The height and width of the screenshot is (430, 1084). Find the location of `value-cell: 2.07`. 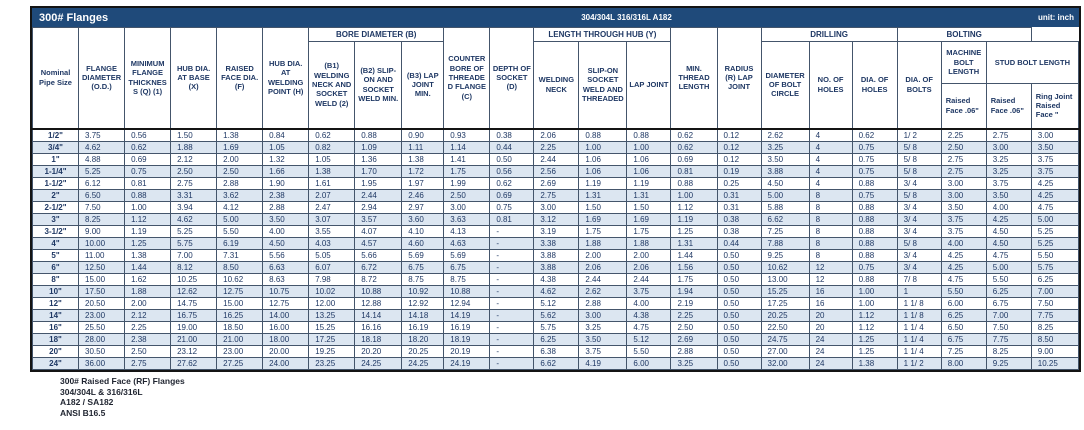

value-cell: 2.07 is located at coordinates (332, 195).